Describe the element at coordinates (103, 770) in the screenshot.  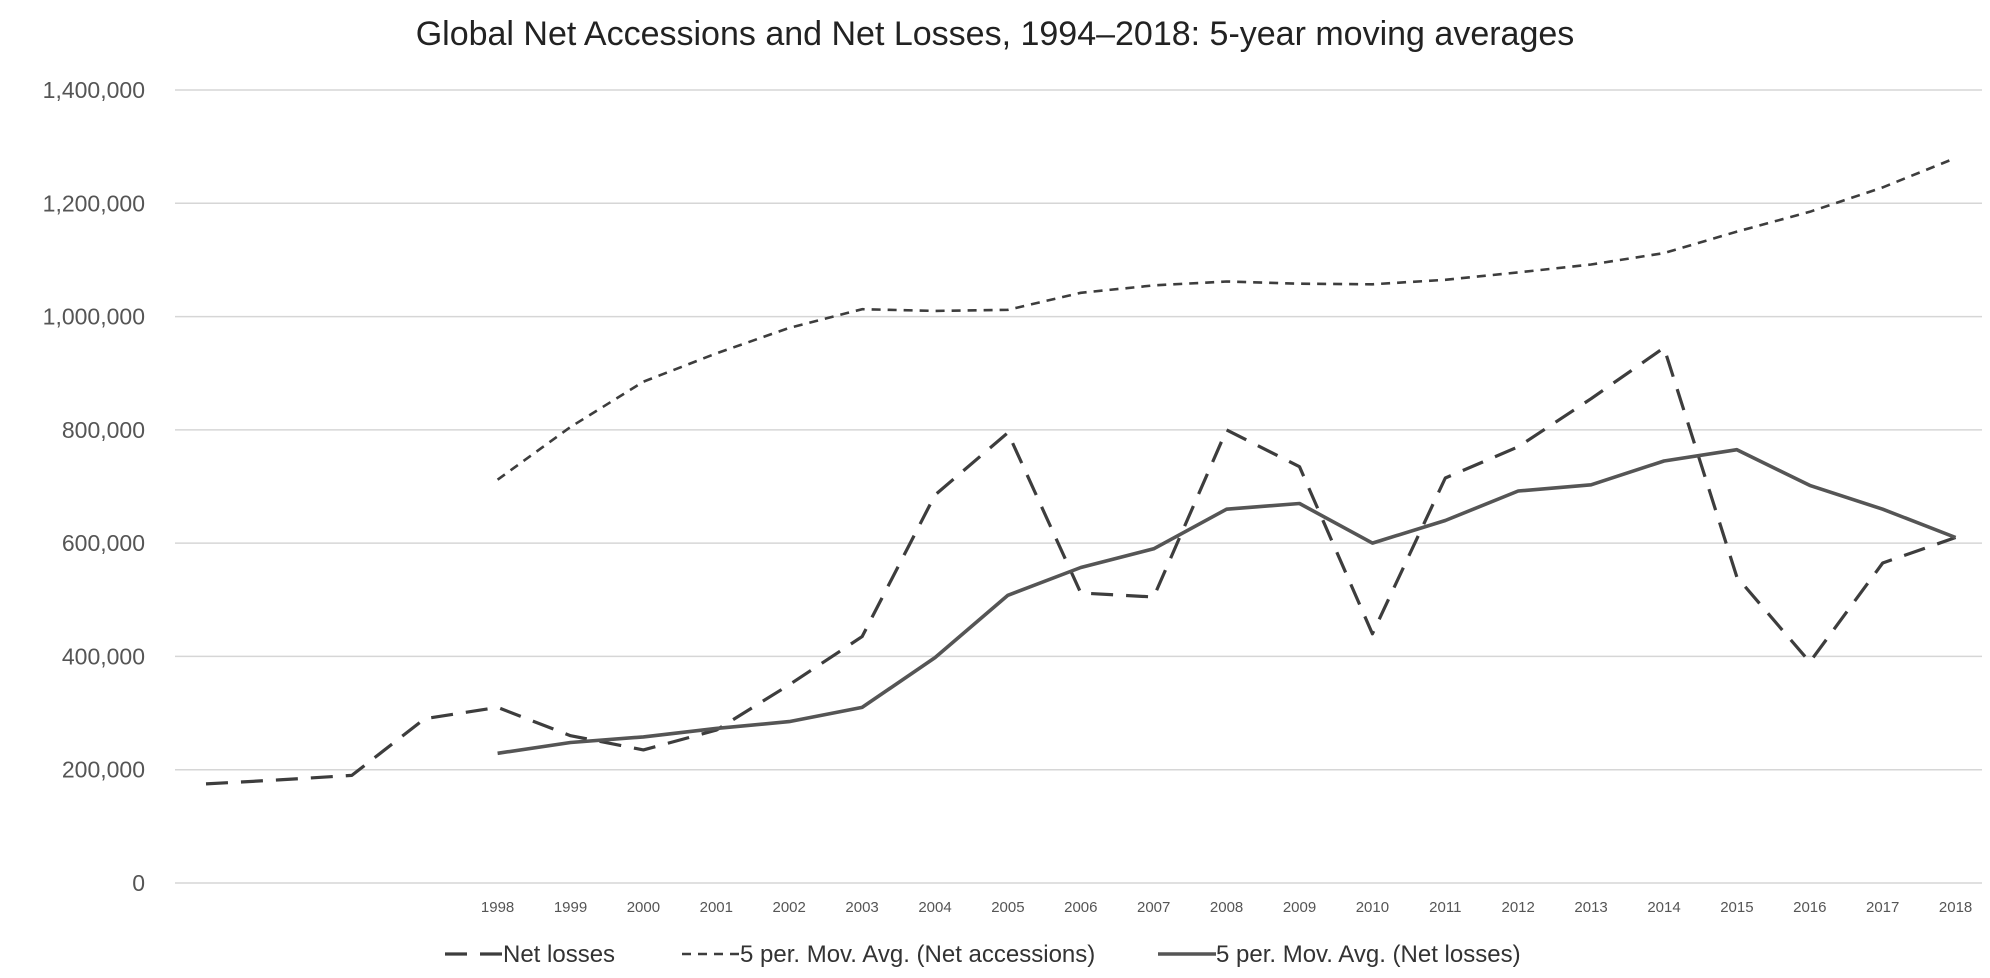
I see `y-tick-label: 200,000` at that location.